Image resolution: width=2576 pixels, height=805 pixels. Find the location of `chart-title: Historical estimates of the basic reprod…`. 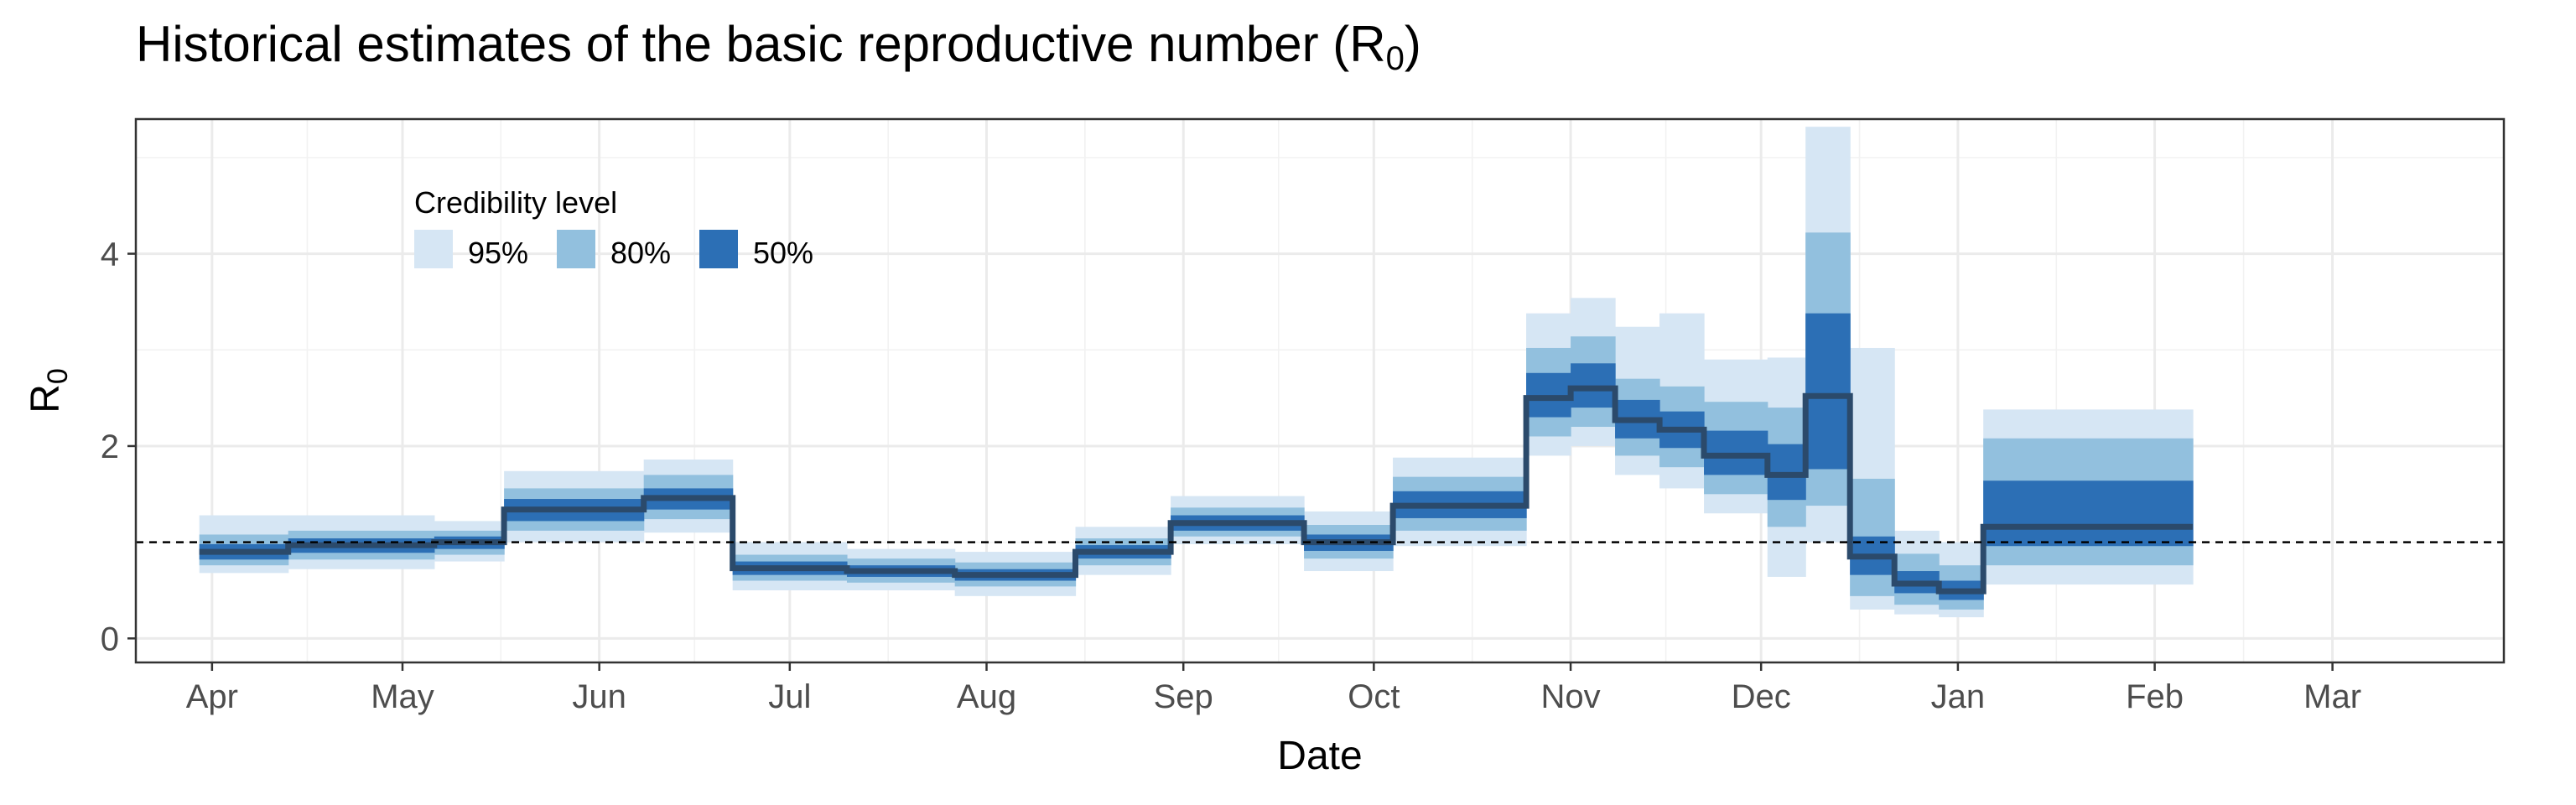

chart-title: Historical estimates of the basic reprod… is located at coordinates (778, 46).